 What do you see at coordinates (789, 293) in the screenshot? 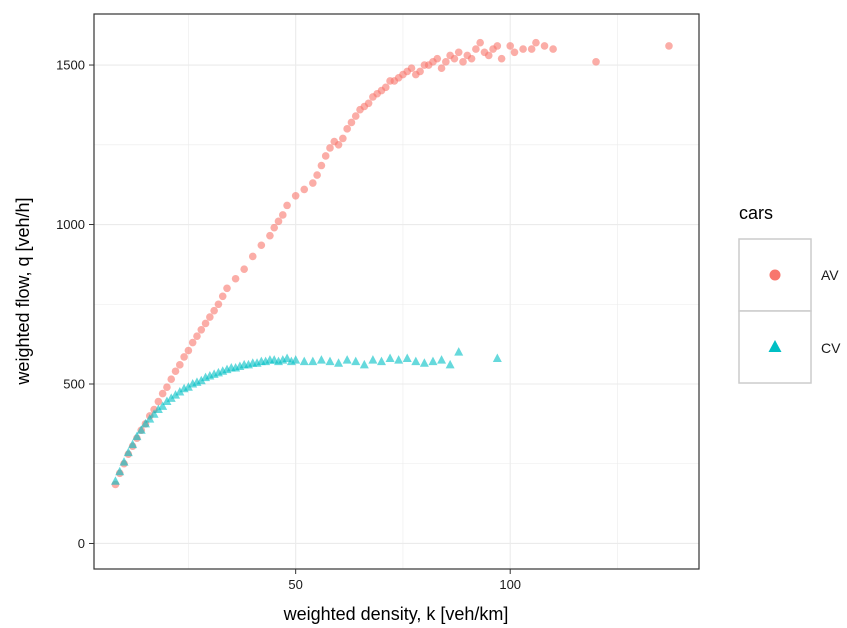
I see `legend: cars AV CV` at bounding box center [789, 293].